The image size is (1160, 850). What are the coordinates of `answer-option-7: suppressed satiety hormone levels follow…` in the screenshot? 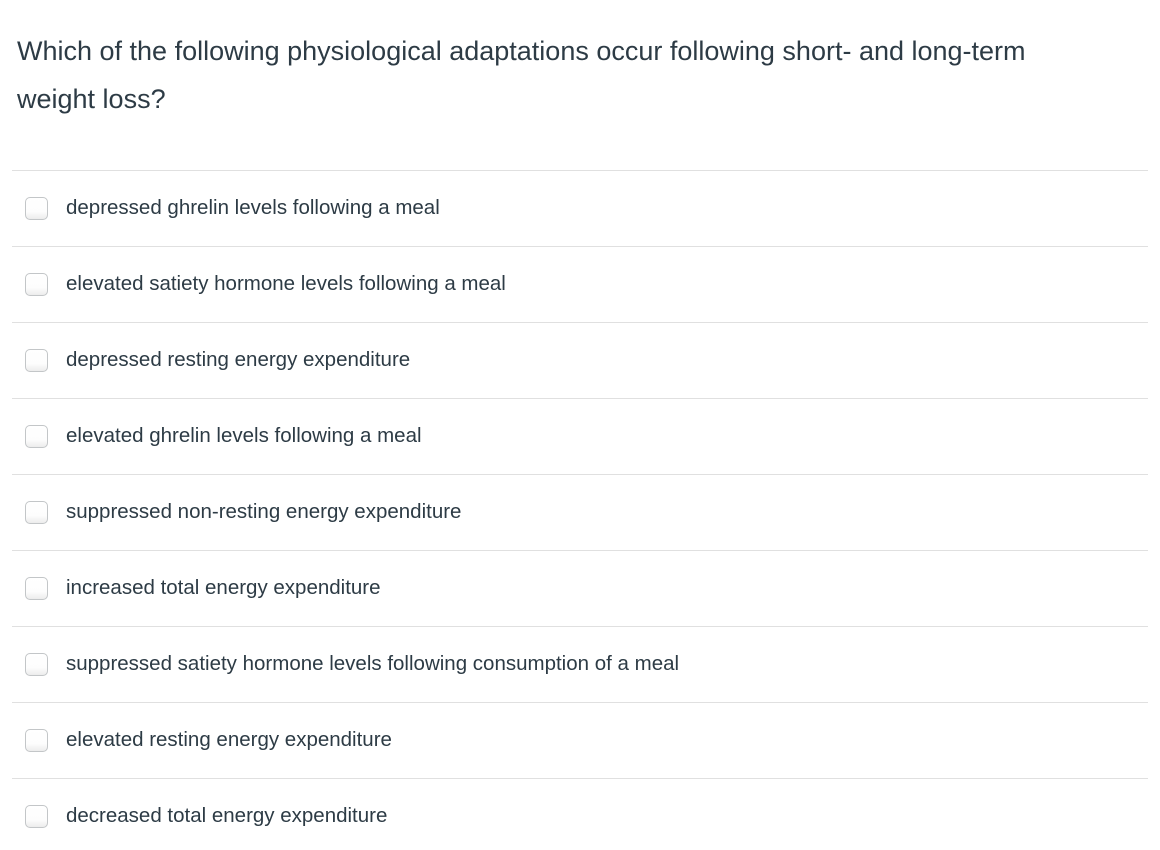 It's located at (580, 664).